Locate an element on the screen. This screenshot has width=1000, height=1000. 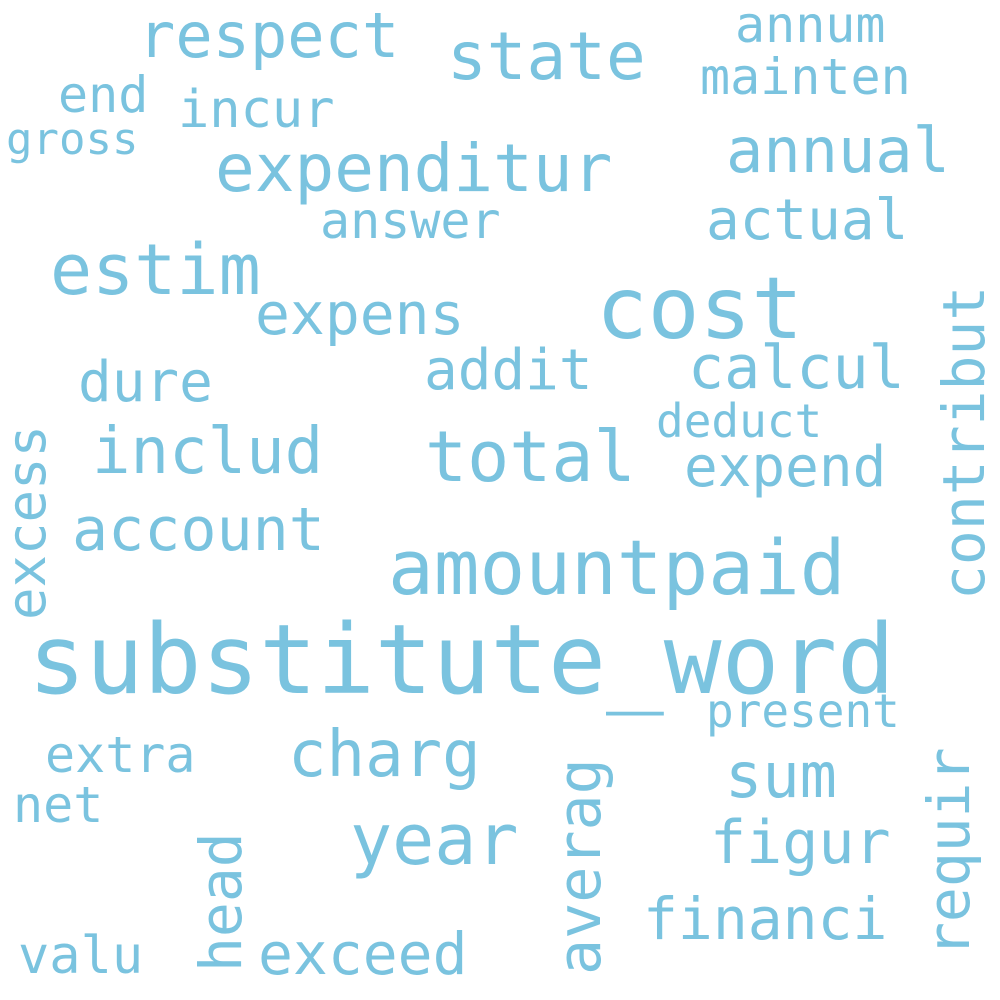
word-charg: charg is located at coordinates (384, 755).